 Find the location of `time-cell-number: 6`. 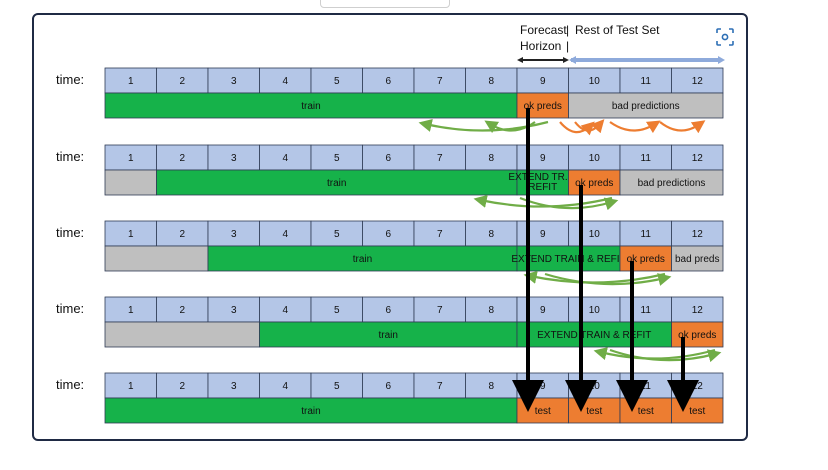

time-cell-number: 6 is located at coordinates (388, 81).